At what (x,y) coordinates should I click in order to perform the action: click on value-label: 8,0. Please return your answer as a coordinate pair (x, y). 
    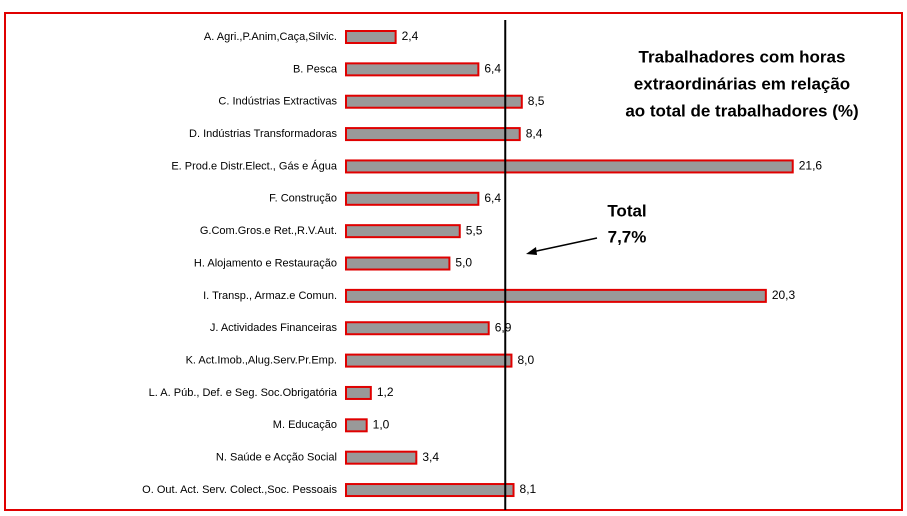
    Looking at the image, I should click on (525, 360).